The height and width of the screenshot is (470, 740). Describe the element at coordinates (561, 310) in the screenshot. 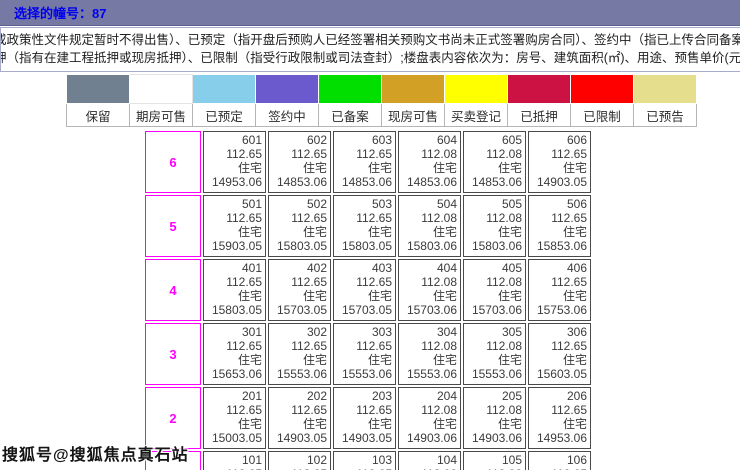

I see `unit-price: 15753.06` at that location.